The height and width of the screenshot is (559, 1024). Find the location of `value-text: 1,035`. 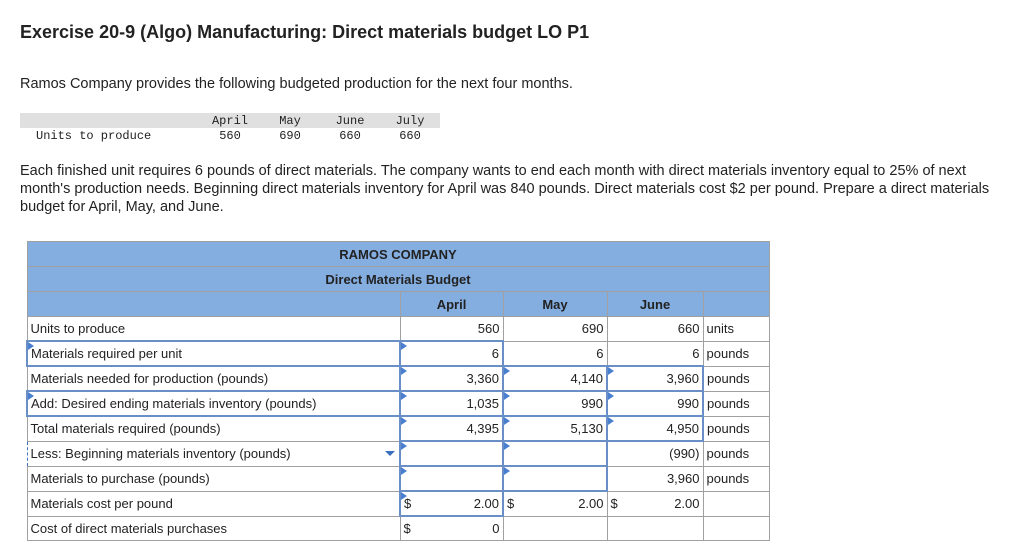

value-text: 1,035 is located at coordinates (482, 403).